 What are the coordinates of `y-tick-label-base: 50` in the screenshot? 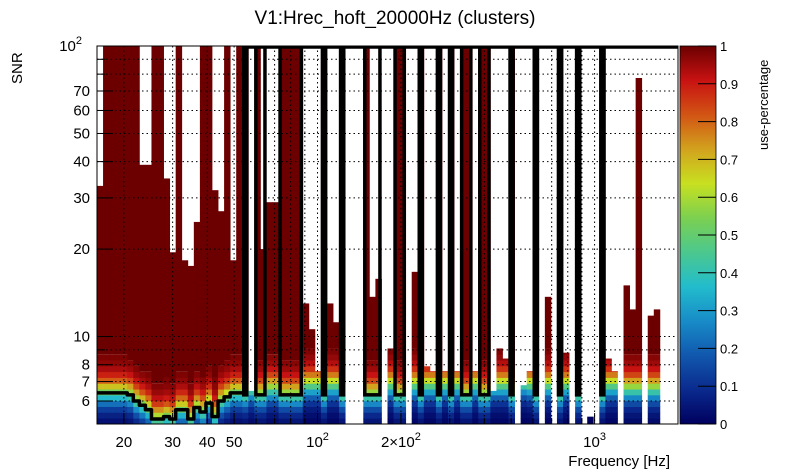 It's located at (81, 133).